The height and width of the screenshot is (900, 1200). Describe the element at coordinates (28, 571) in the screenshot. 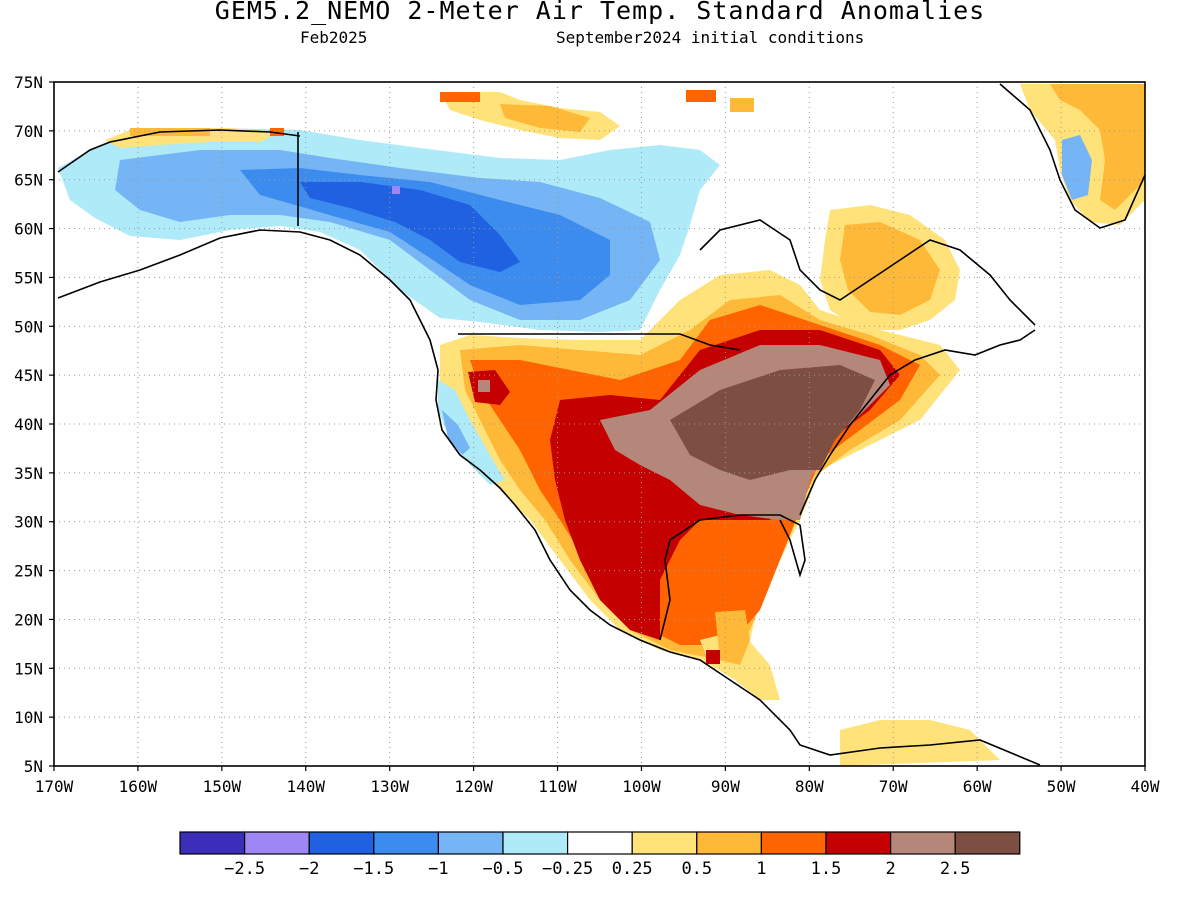

I see `lat-tick-label: 25N` at that location.